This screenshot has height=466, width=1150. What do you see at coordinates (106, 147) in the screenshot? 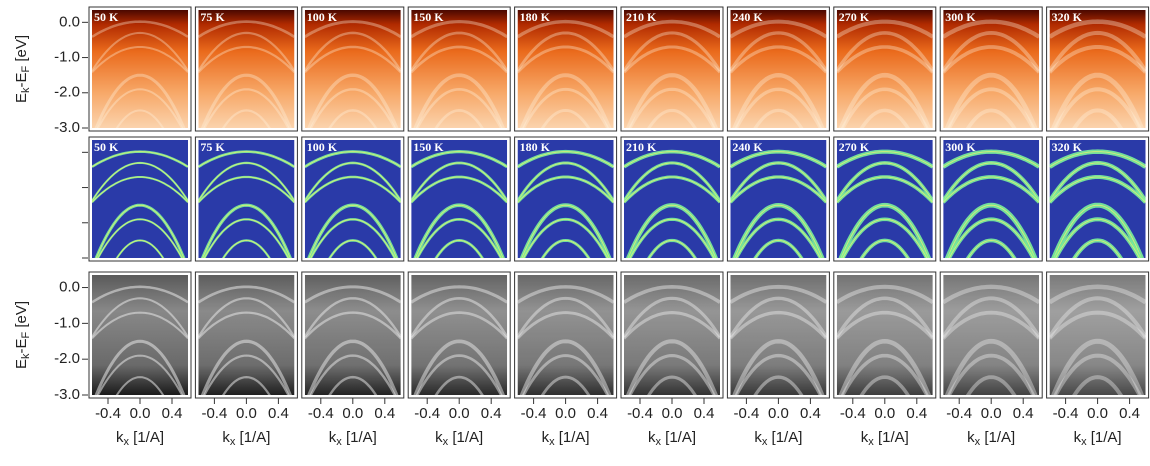
I see `panel-label: 50 K` at bounding box center [106, 147].